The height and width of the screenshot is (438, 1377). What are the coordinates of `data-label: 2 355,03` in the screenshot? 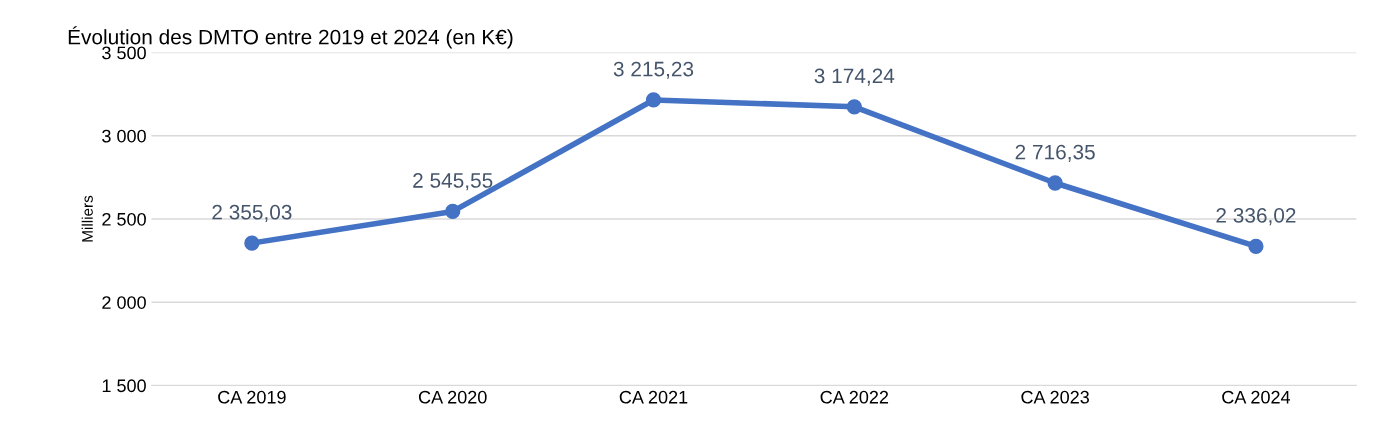 It's located at (252, 213).